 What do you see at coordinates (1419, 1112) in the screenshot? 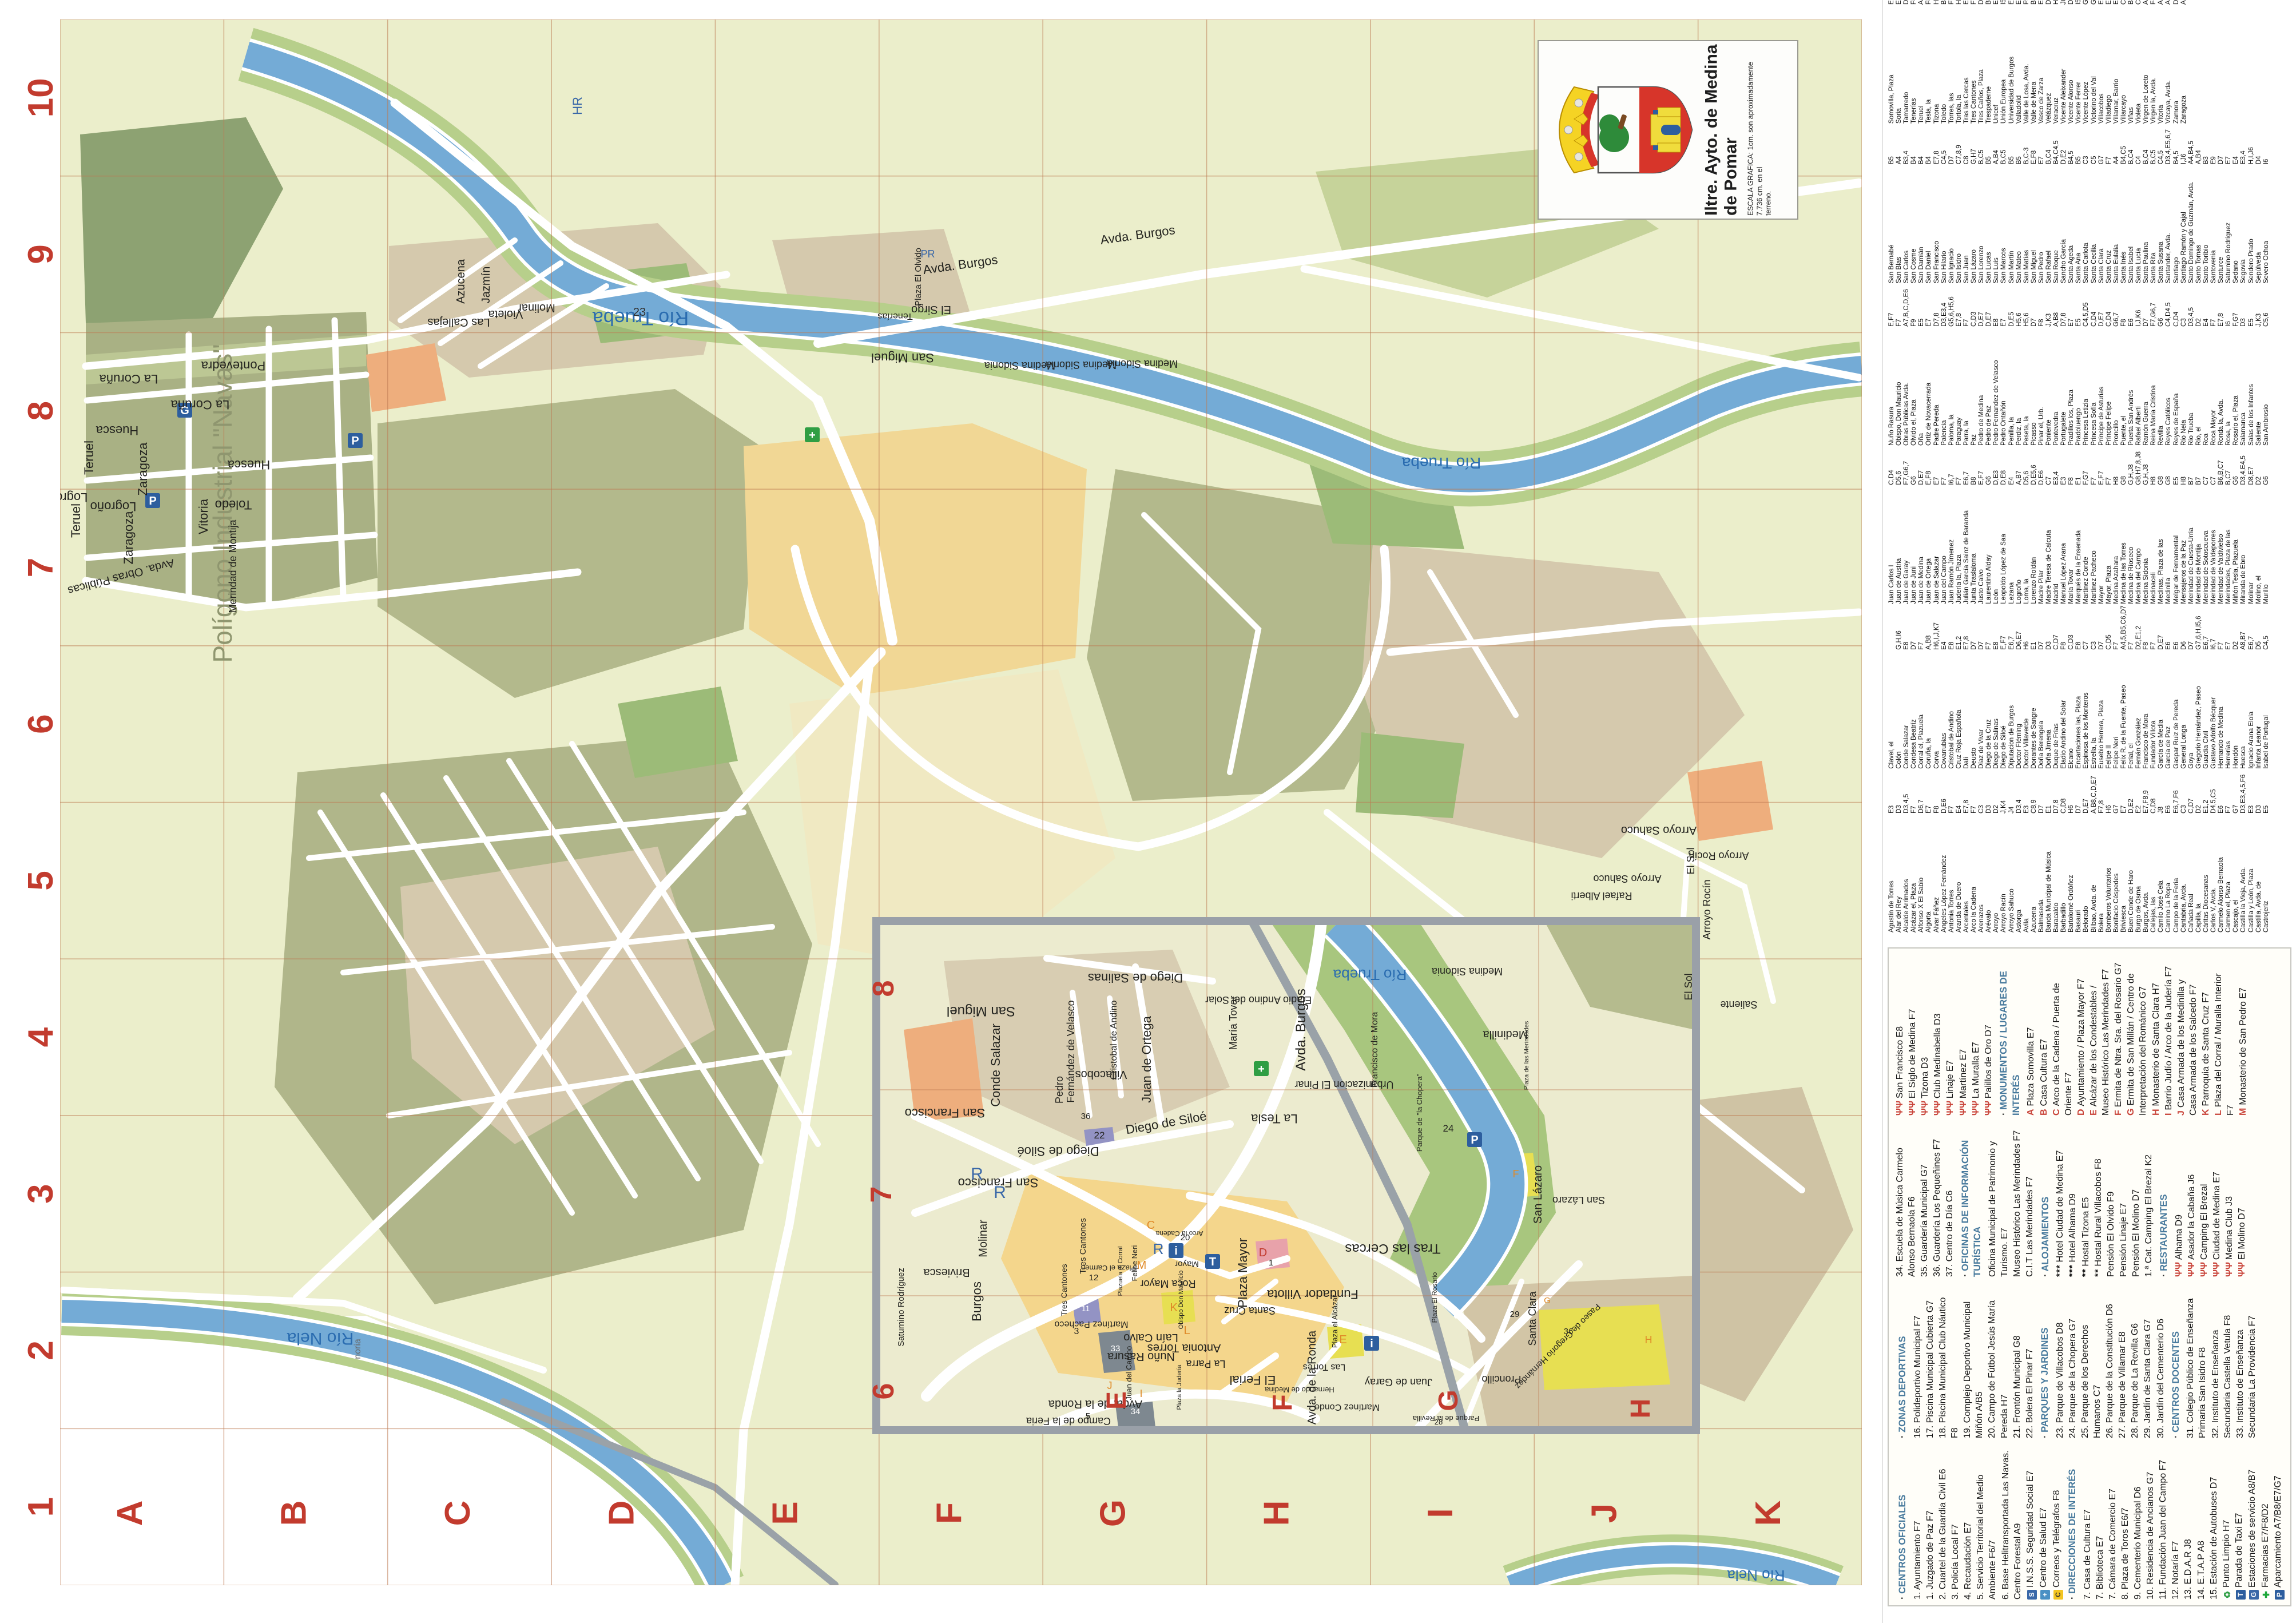
I see `map-label: Parque de "la Chopera"` at bounding box center [1419, 1112].